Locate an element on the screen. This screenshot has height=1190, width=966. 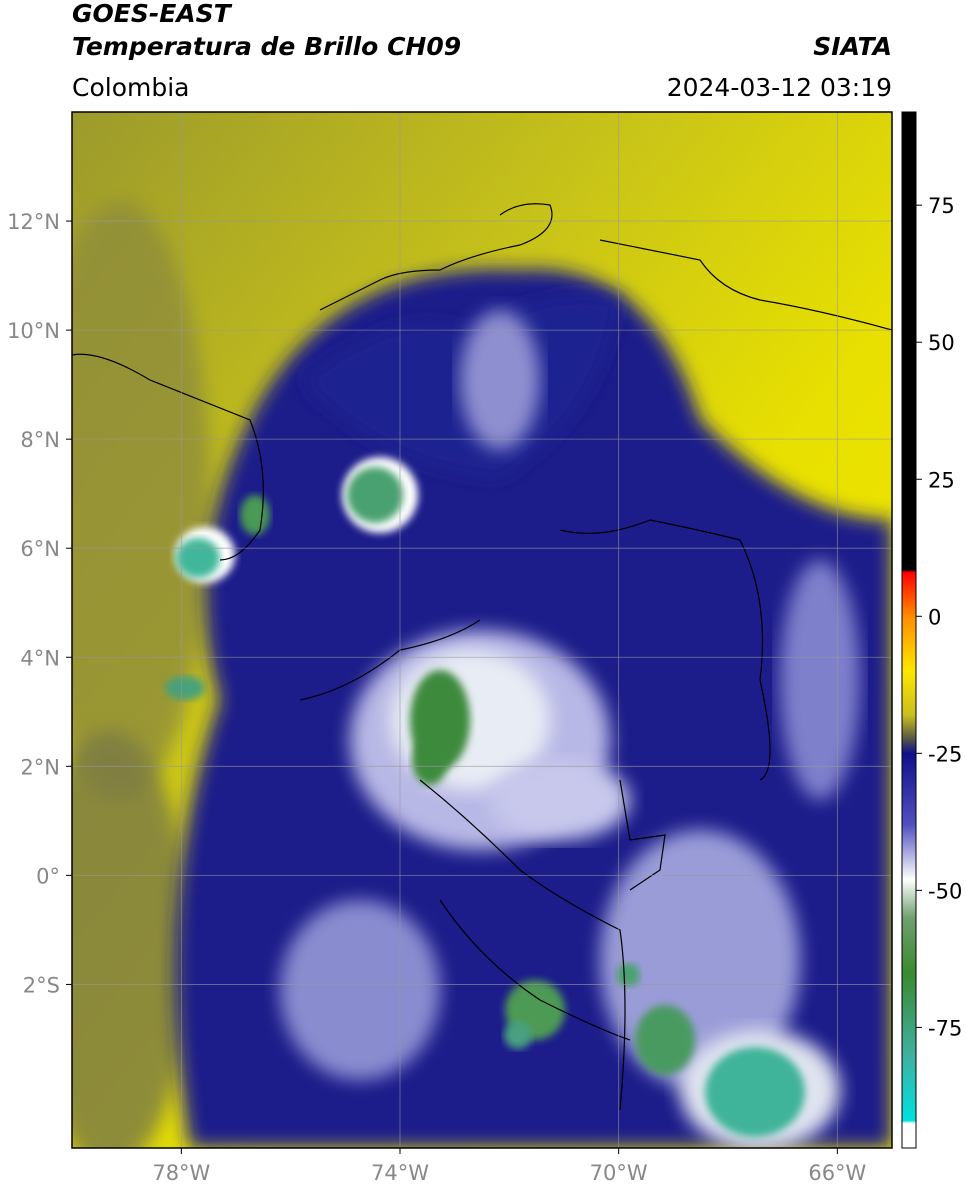
y-tick-label: 8°N is located at coordinates (40, 440).